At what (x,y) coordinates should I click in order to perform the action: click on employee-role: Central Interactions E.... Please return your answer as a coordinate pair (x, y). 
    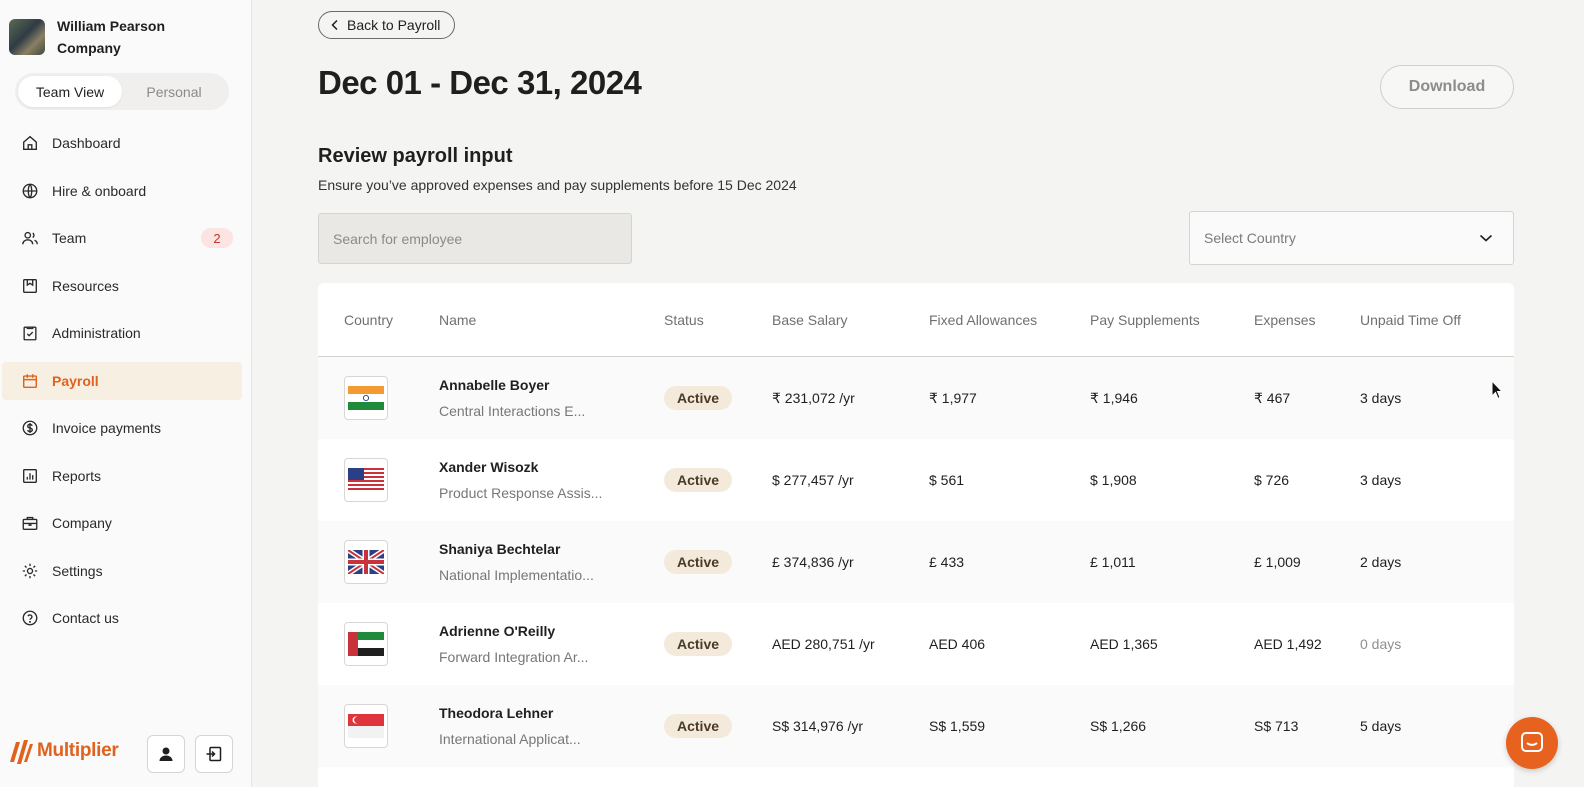
    Looking at the image, I should click on (512, 411).